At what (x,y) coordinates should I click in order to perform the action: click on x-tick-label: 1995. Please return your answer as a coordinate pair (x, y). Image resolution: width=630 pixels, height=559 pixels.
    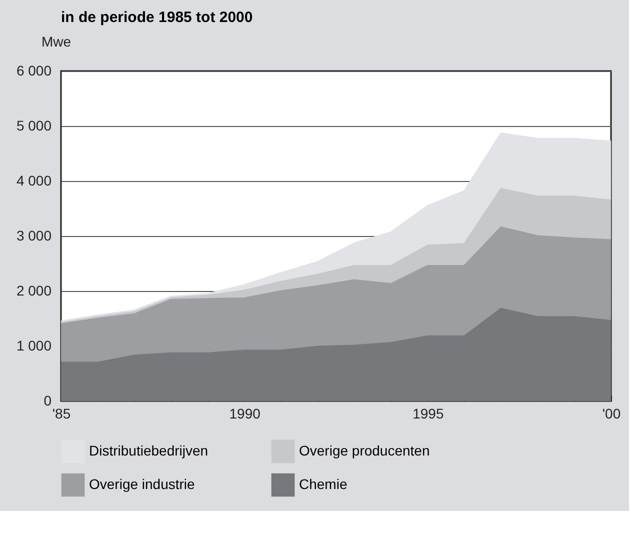
    Looking at the image, I should click on (428, 414).